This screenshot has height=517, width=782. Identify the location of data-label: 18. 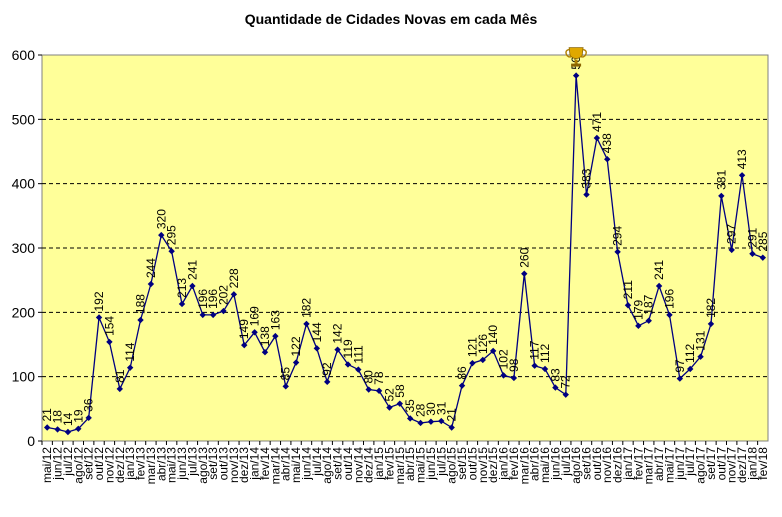
(58, 417).